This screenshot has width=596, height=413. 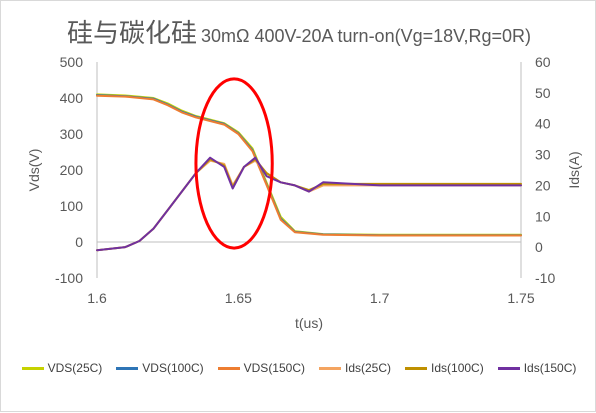 I want to click on x-tick-label: 1.75, so click(x=520, y=298).